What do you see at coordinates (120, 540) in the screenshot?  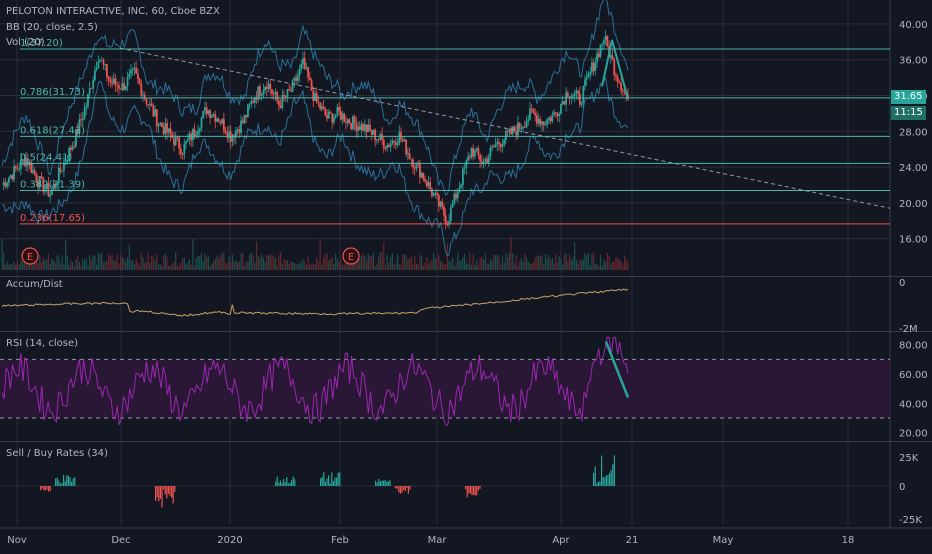 I see `time-tick-label: Dec` at bounding box center [120, 540].